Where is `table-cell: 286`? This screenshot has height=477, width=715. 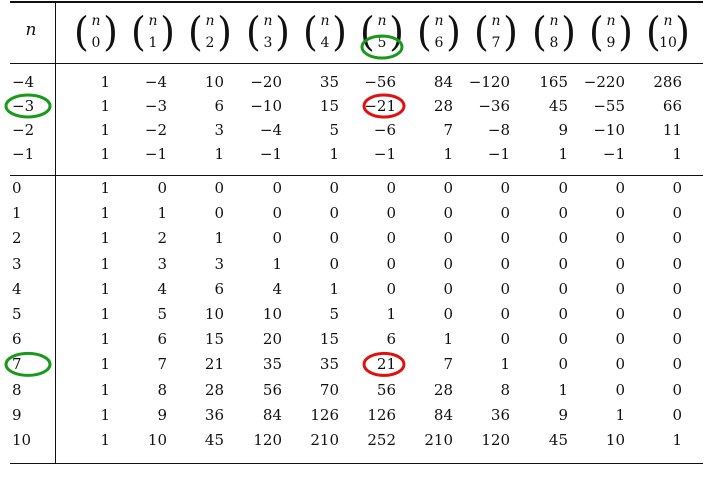
table-cell: 286 is located at coordinates (667, 82).